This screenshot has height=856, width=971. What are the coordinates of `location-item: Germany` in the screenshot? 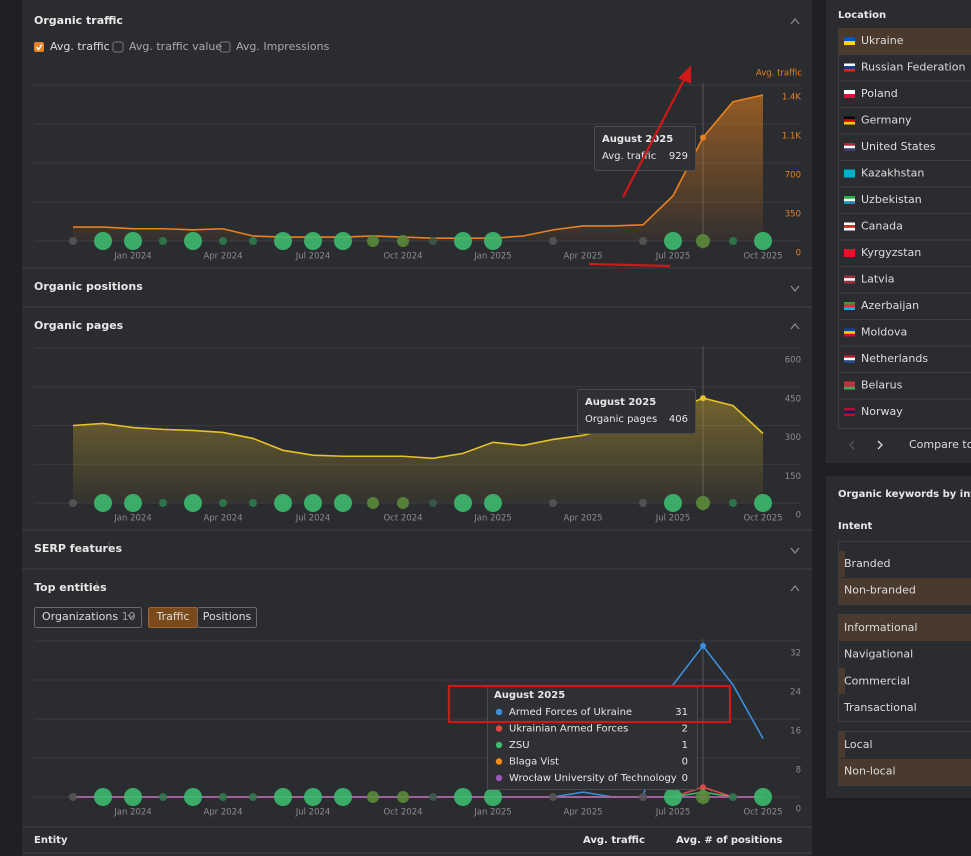 It's located at (886, 120).